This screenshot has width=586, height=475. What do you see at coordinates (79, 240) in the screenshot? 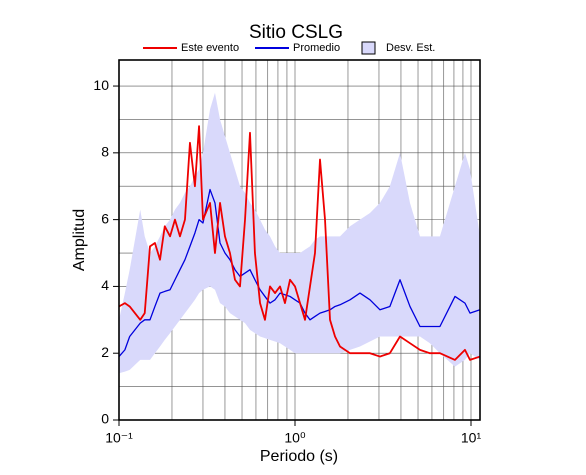
I see `y-axis-label: Amplitud` at bounding box center [79, 240].